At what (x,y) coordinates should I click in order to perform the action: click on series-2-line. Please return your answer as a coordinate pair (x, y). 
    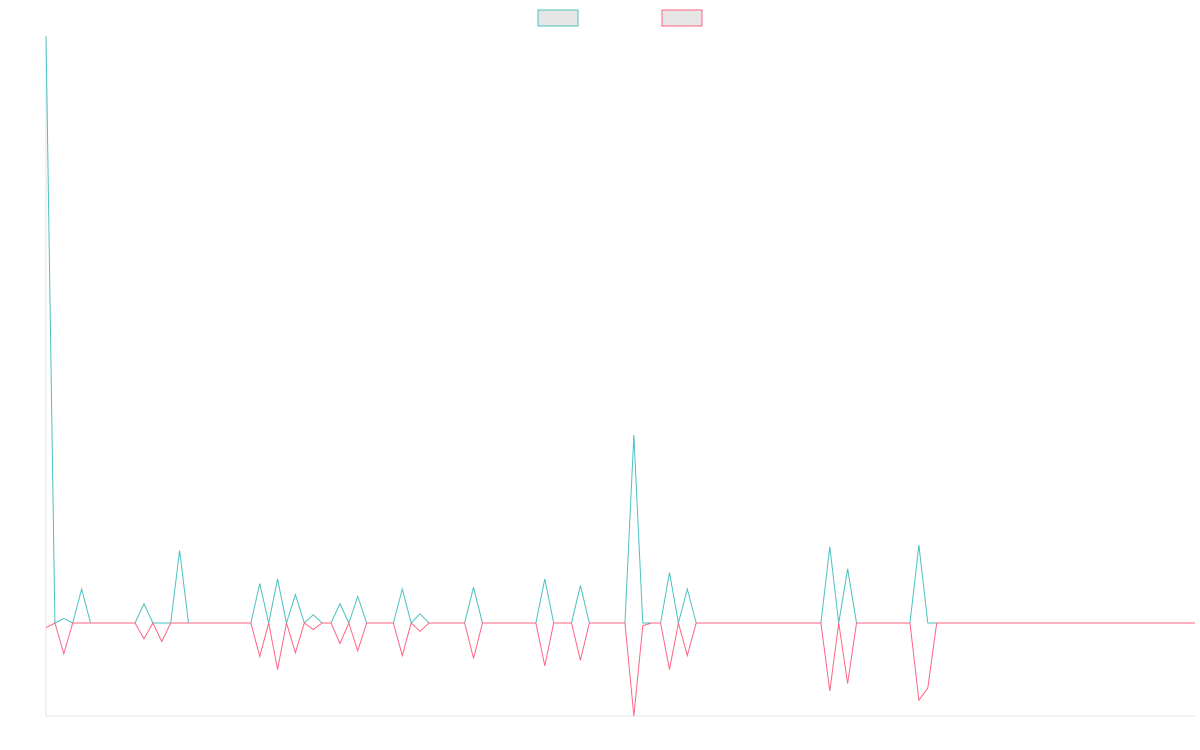
    Looking at the image, I should click on (620, 669).